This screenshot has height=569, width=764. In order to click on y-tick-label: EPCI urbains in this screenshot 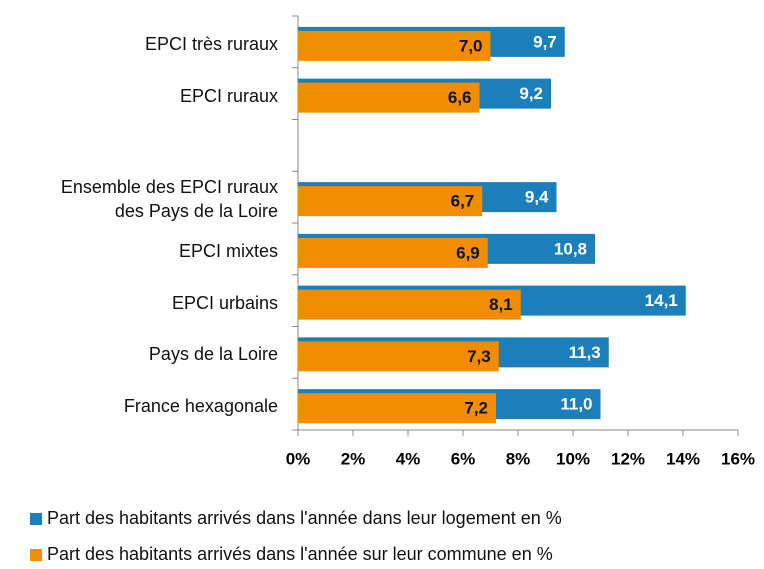, I will do `click(224, 302)`.